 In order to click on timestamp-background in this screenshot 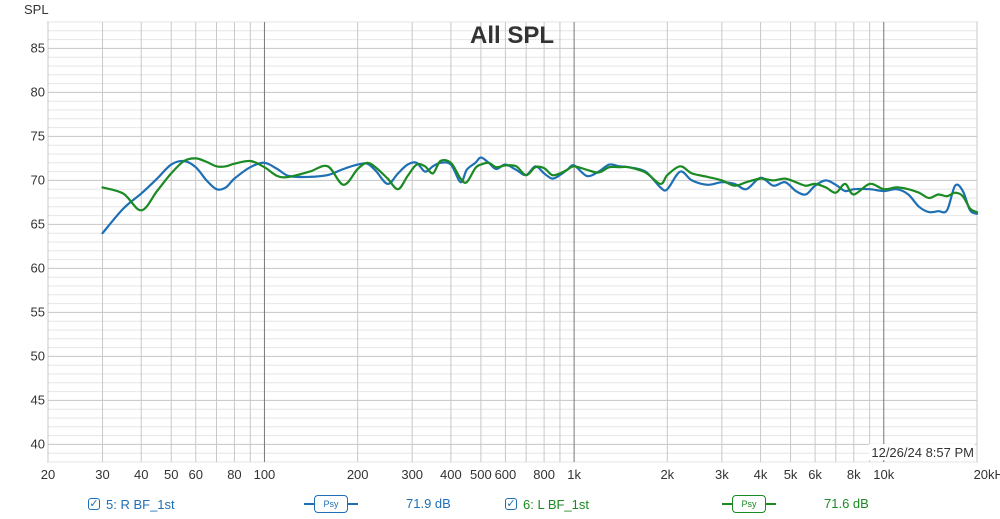, I will do `click(922, 452)`.